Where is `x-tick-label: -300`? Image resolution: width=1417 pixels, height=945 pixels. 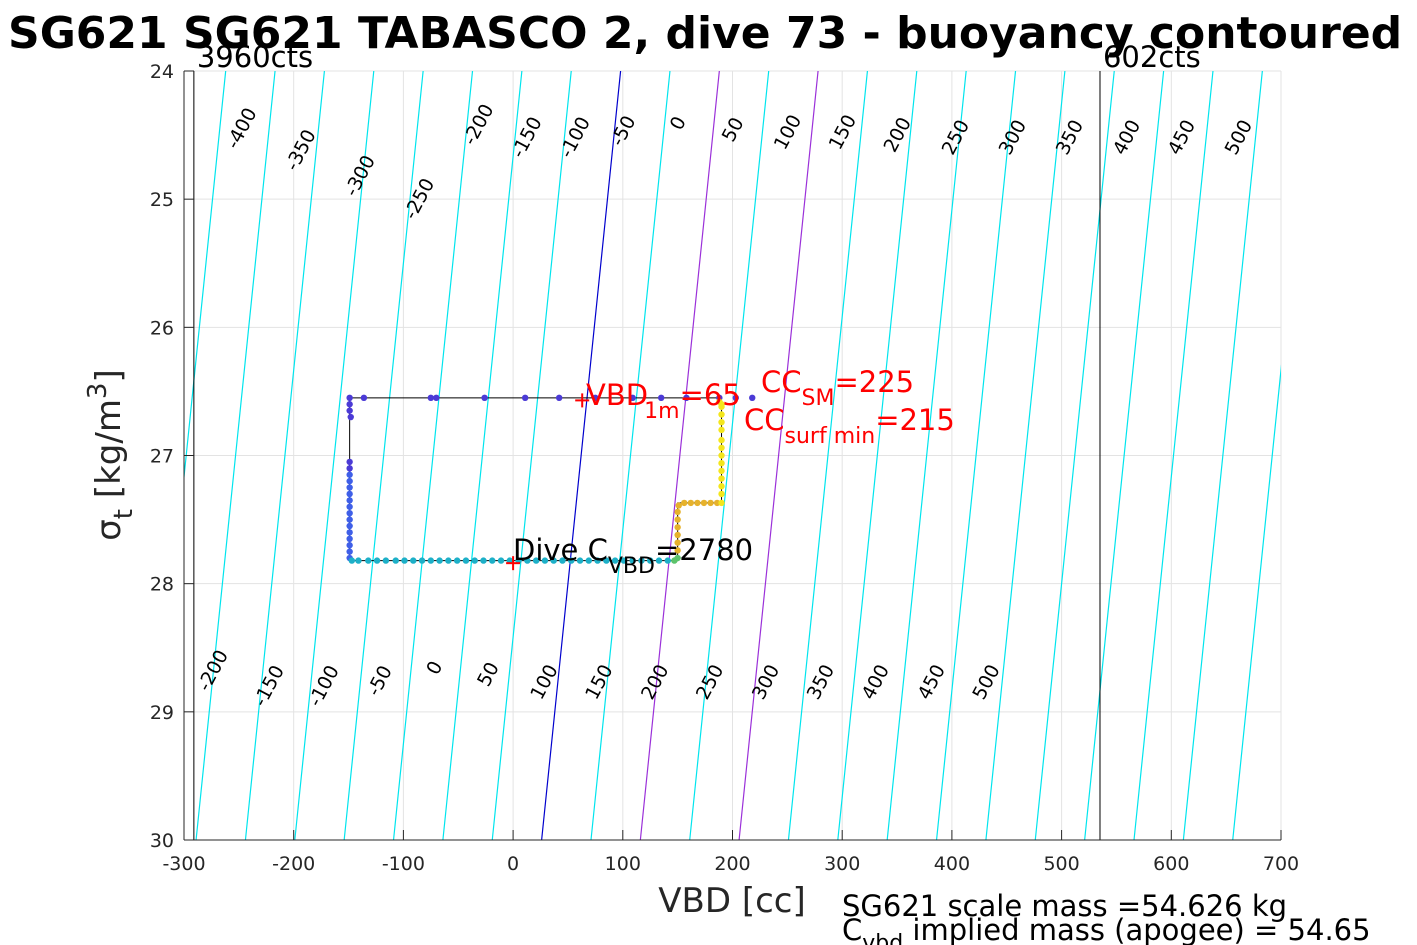
x-tick-label: -300 is located at coordinates (183, 864).